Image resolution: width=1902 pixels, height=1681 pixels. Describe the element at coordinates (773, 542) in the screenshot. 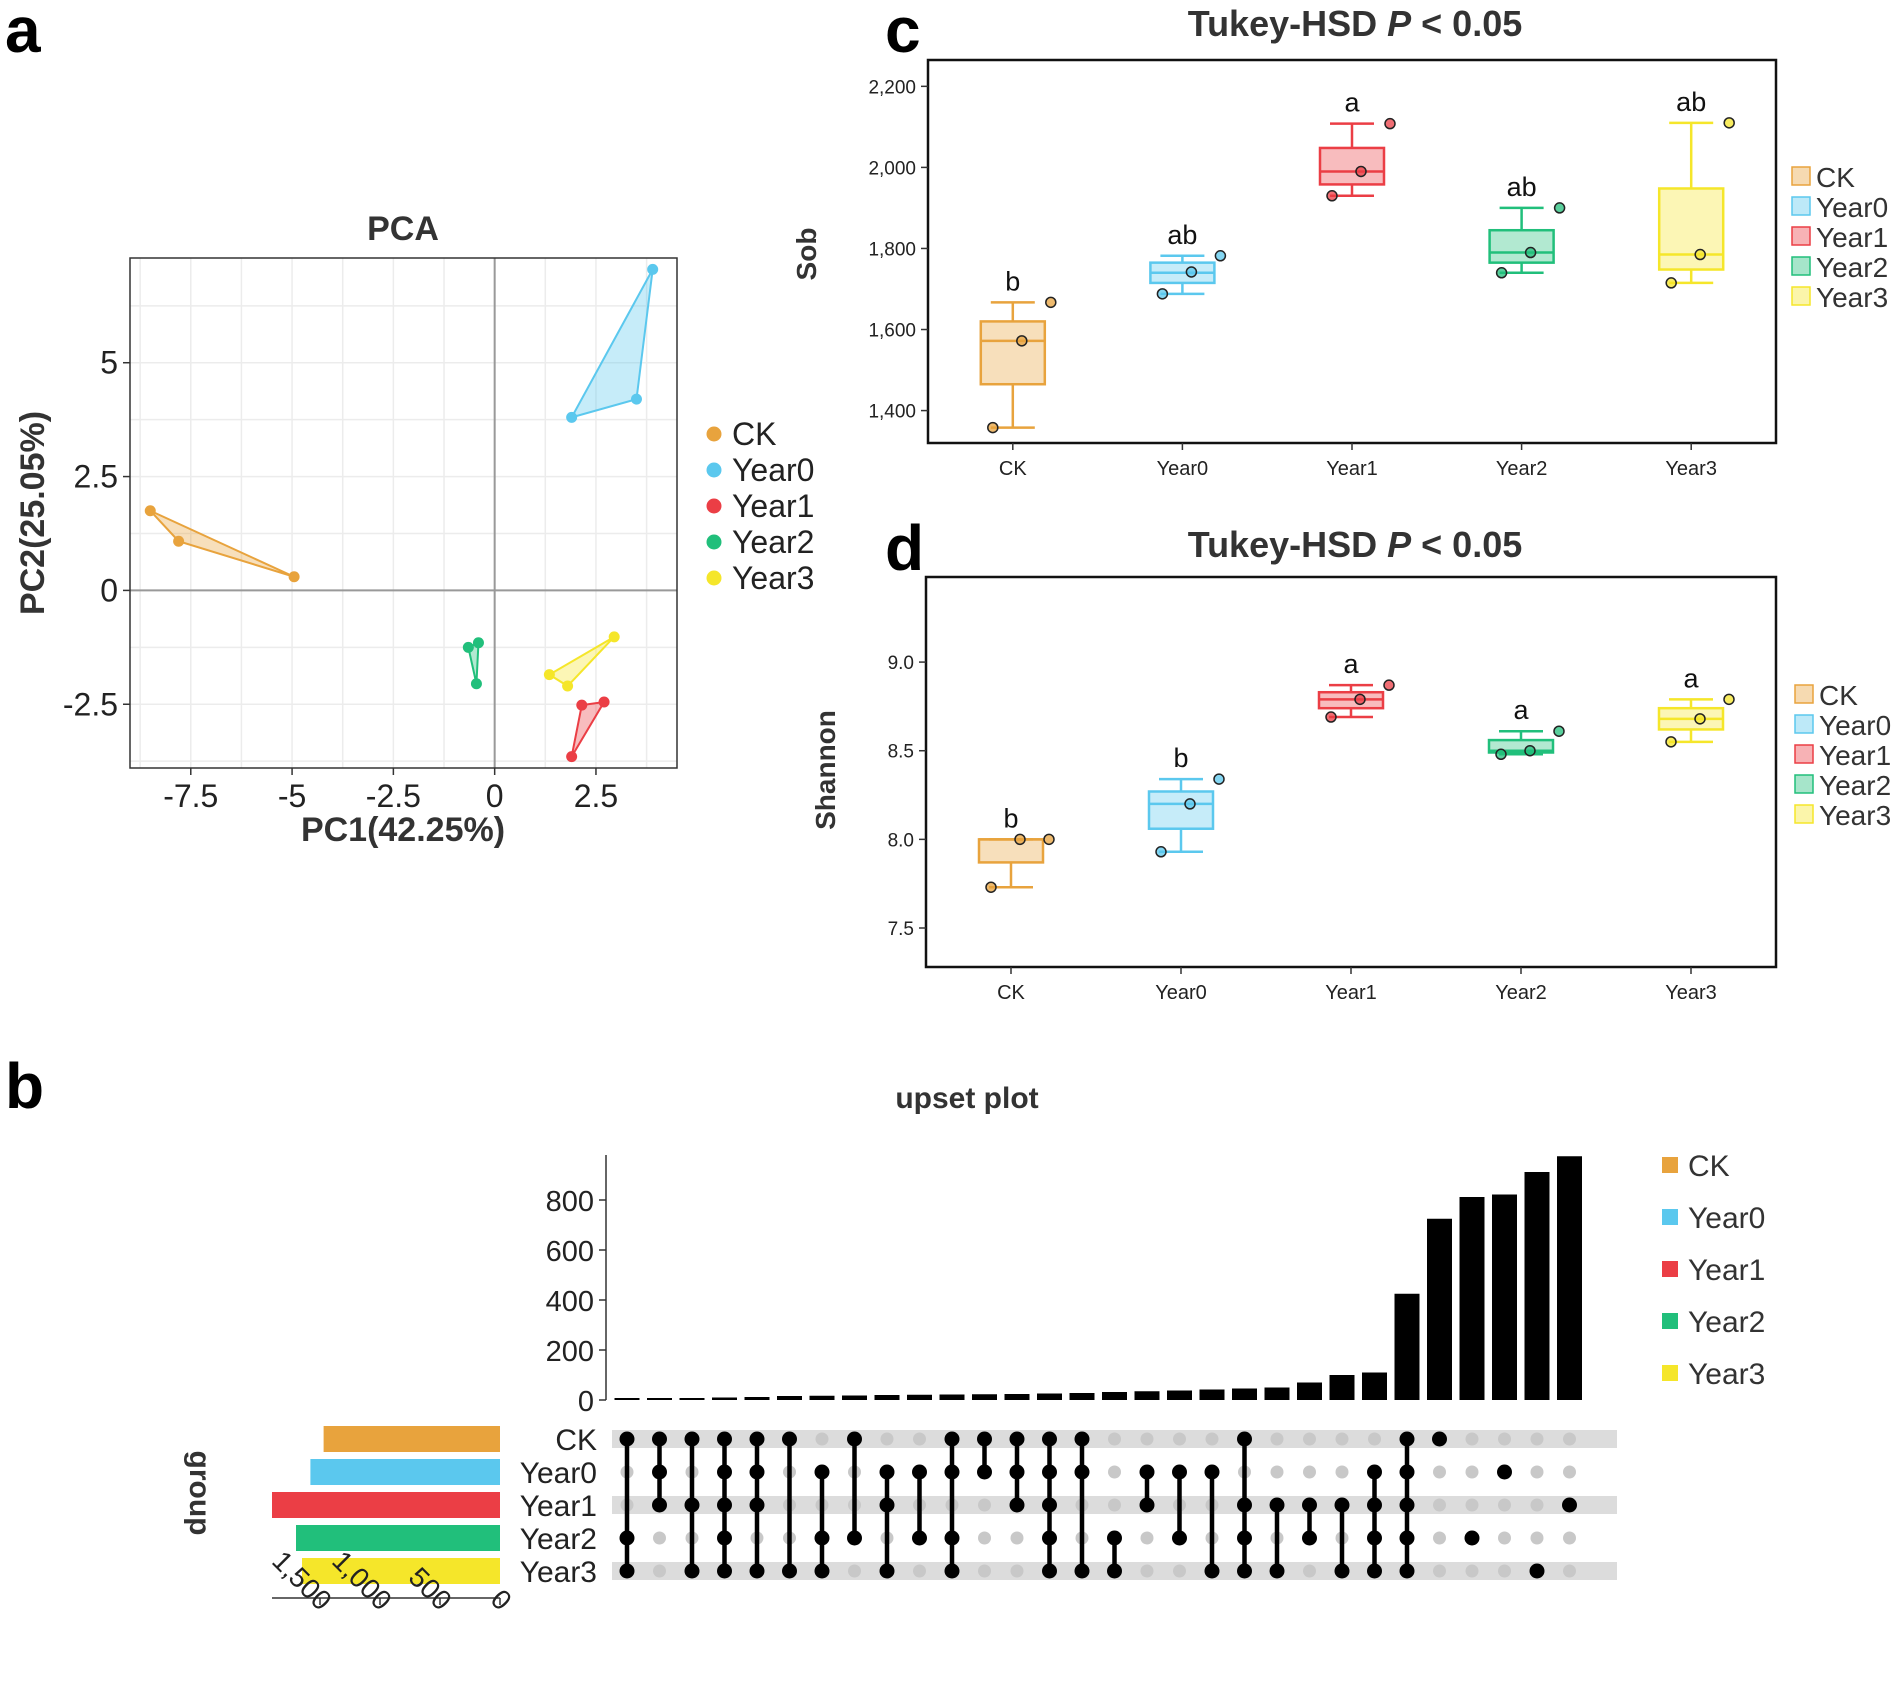

I see `pca-legend-label-year2: Year2` at that location.